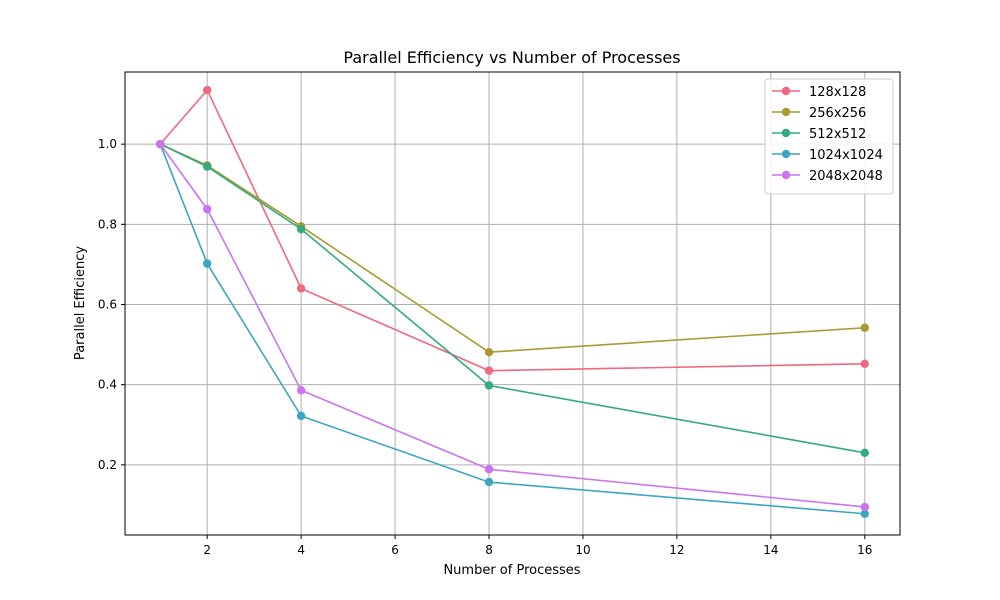 This screenshot has height=600, width=1000. I want to click on x-axis-label: Number of Processes, so click(511, 570).